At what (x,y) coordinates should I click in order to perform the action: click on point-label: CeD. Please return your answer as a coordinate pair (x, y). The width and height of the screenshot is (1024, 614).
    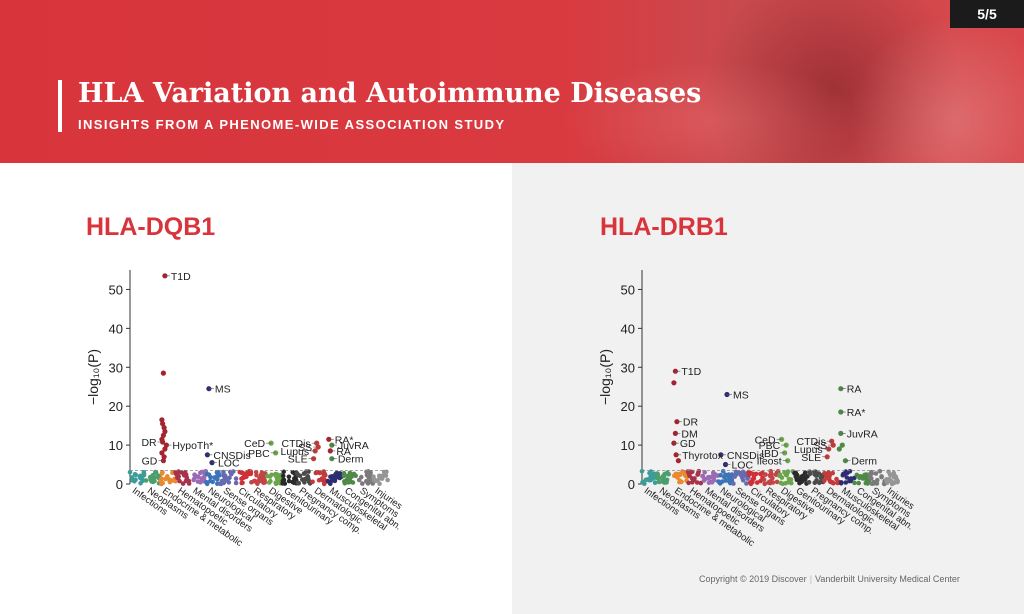
    Looking at the image, I should click on (765, 440).